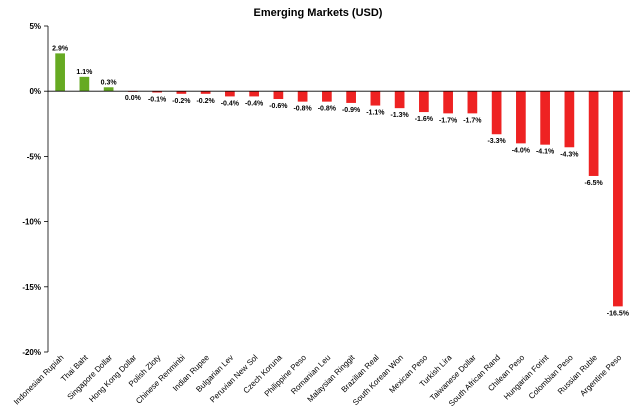  I want to click on y-tick-label: 0%, so click(35, 91).